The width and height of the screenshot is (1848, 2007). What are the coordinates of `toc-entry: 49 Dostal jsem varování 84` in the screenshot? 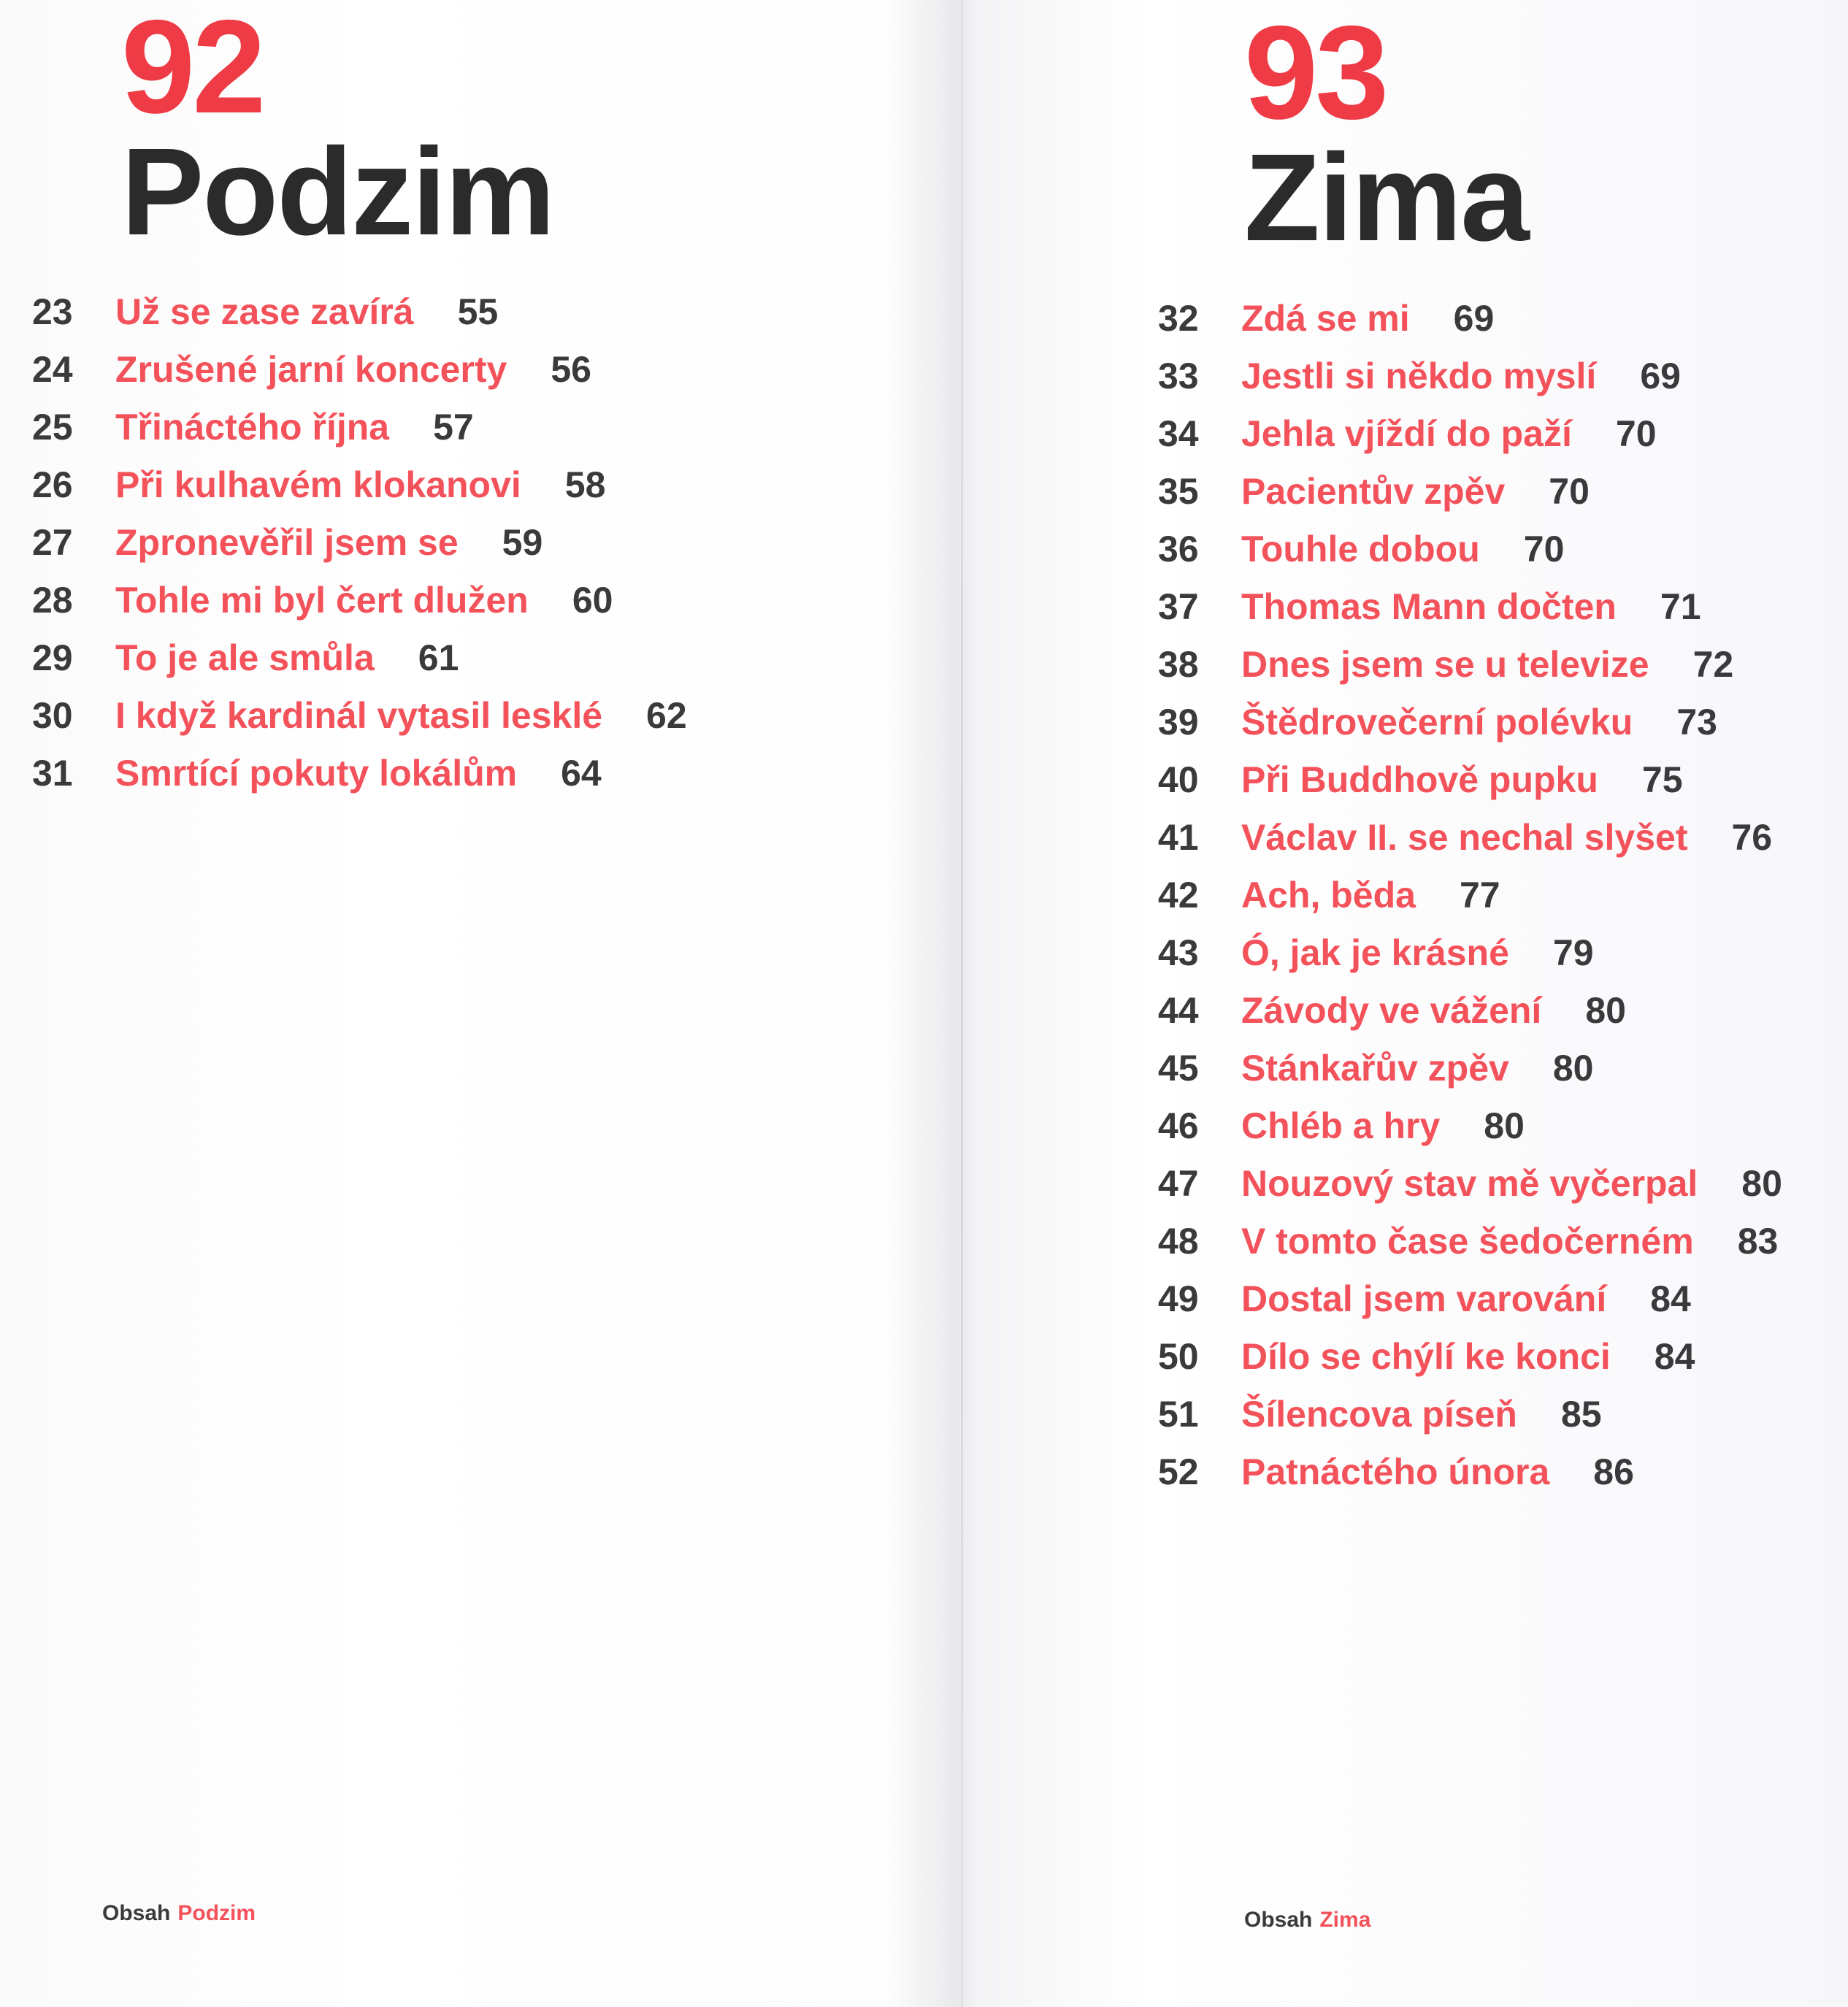 It's located at (1424, 1299).